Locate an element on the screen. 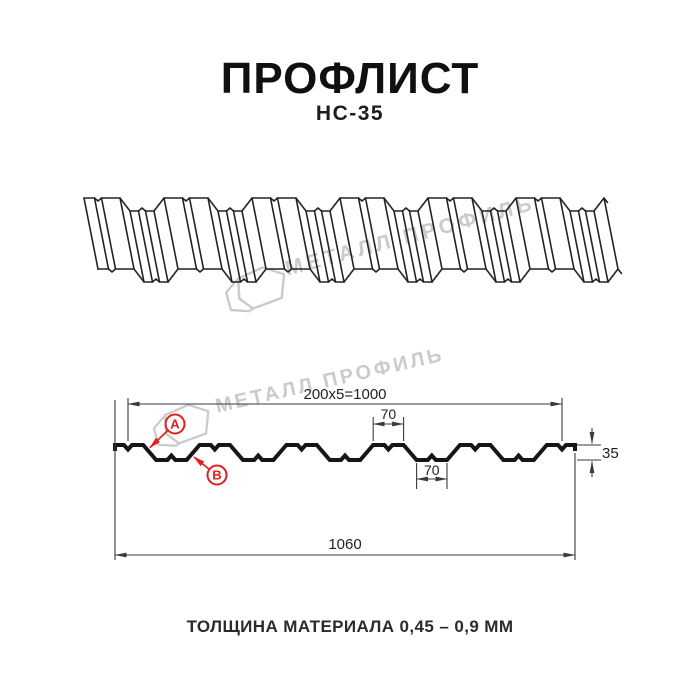 This screenshot has width=700, height=700. callout-a-letter: A is located at coordinates (175, 424).